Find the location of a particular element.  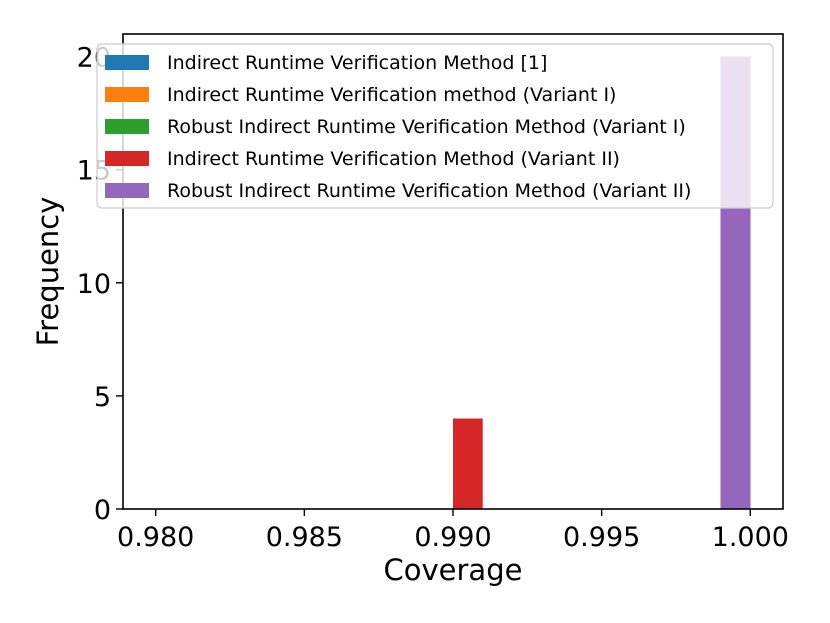

legend-label: Indirect Runtime Verification Method [1] is located at coordinates (357, 63).